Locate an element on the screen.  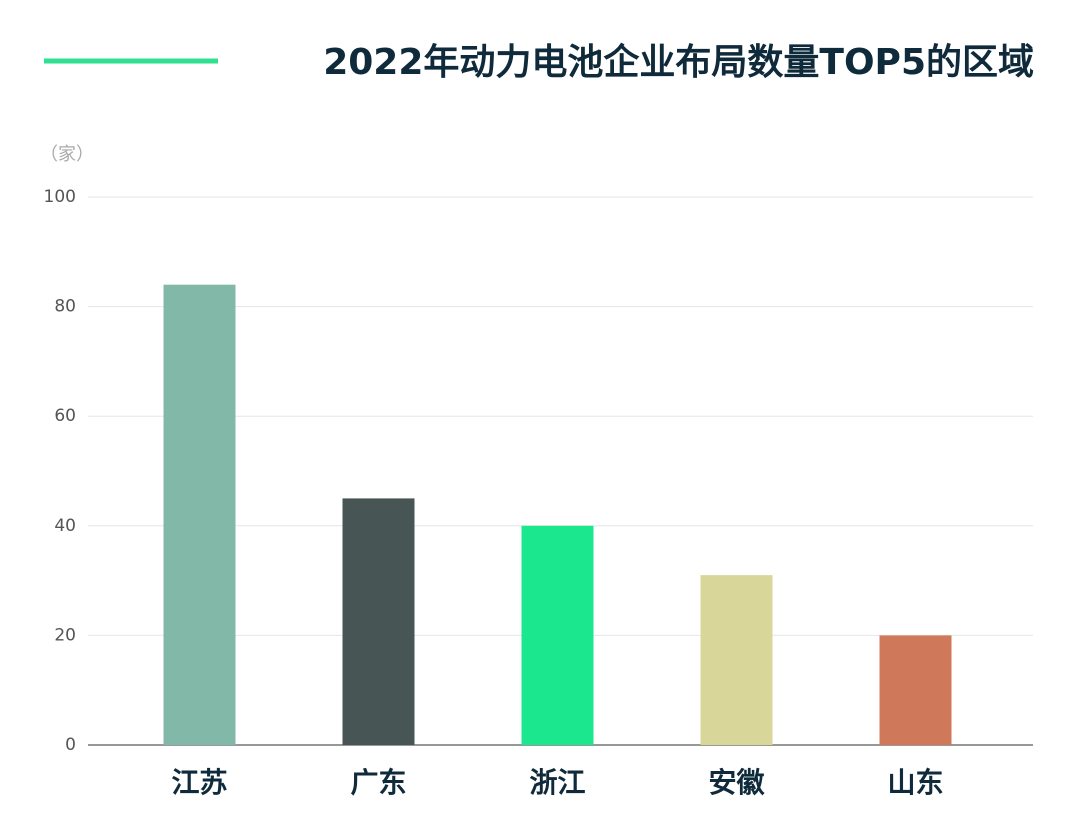
x-tick-label: 浙江 is located at coordinates (557, 782).